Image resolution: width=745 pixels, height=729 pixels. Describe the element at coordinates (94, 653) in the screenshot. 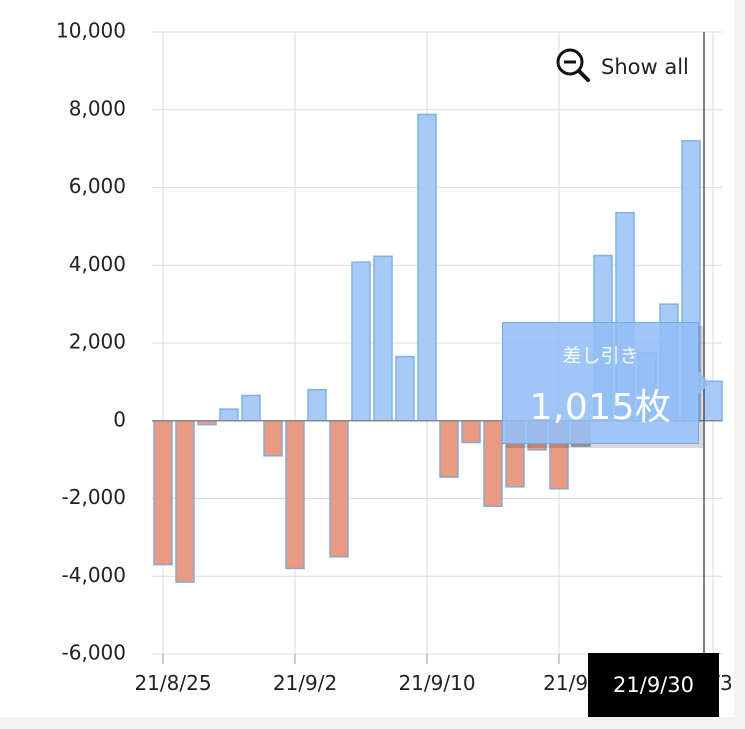

I see `y-tick-label: -6,000` at that location.